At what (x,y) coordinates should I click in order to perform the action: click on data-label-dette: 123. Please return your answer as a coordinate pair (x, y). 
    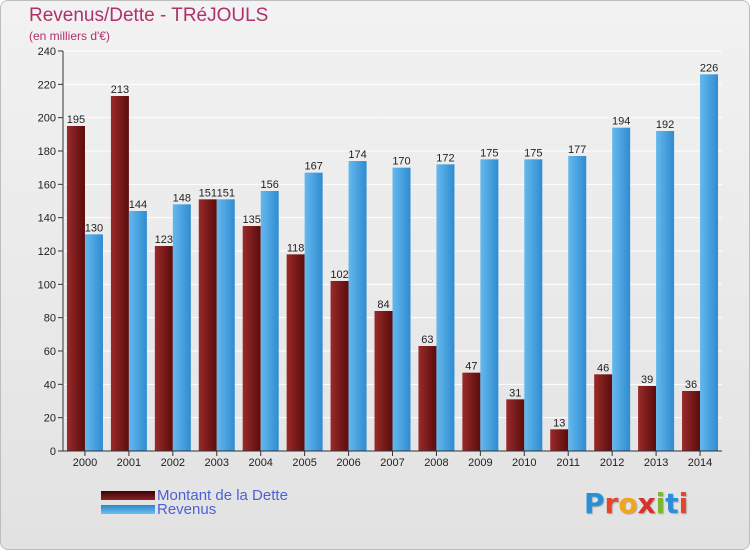
    Looking at the image, I should click on (164, 240).